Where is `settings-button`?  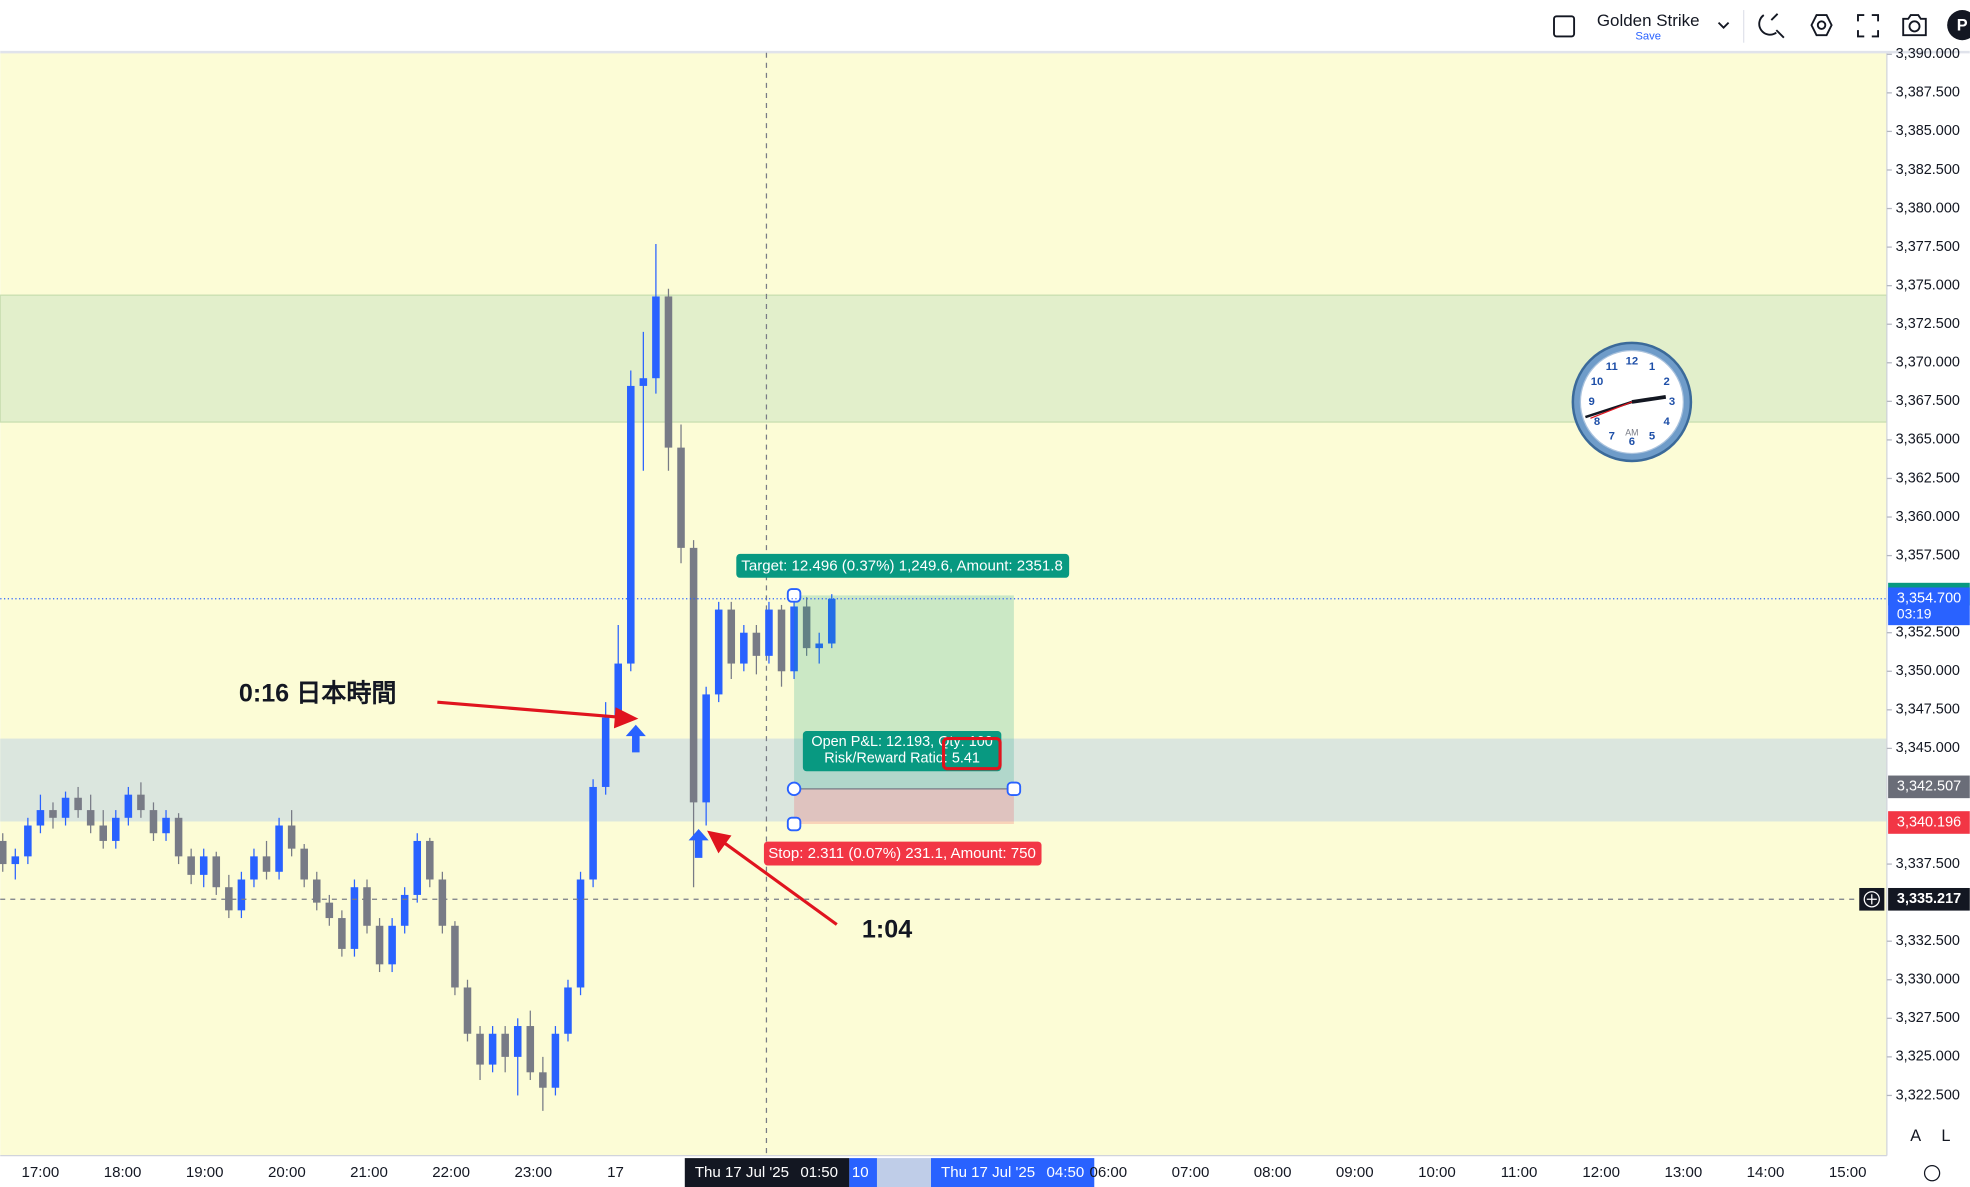 settings-button is located at coordinates (1932, 1173).